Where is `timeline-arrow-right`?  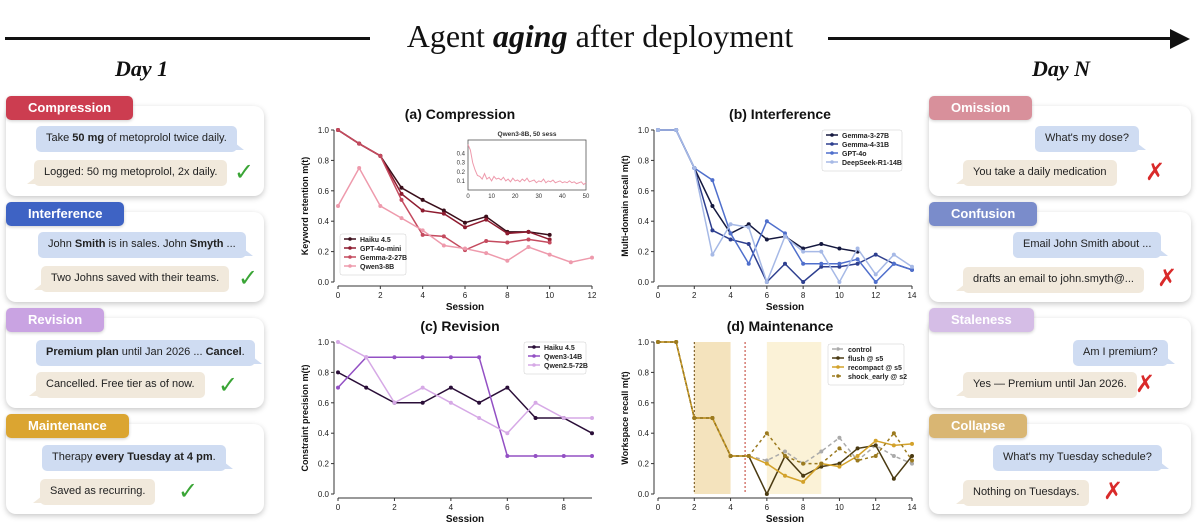 timeline-arrow-right is located at coordinates (1000, 38).